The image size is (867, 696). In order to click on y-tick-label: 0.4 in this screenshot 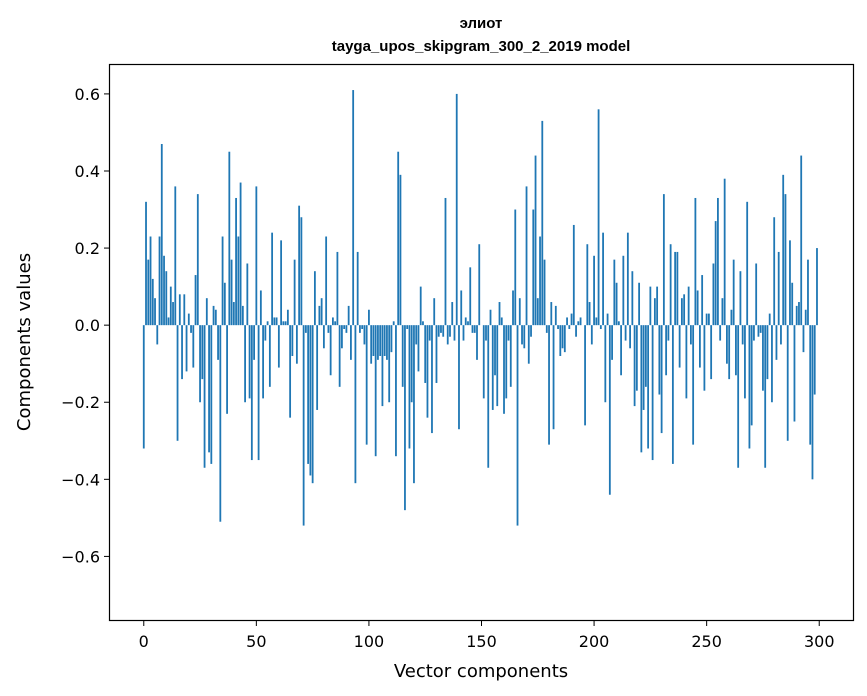, I will do `click(87, 171)`.